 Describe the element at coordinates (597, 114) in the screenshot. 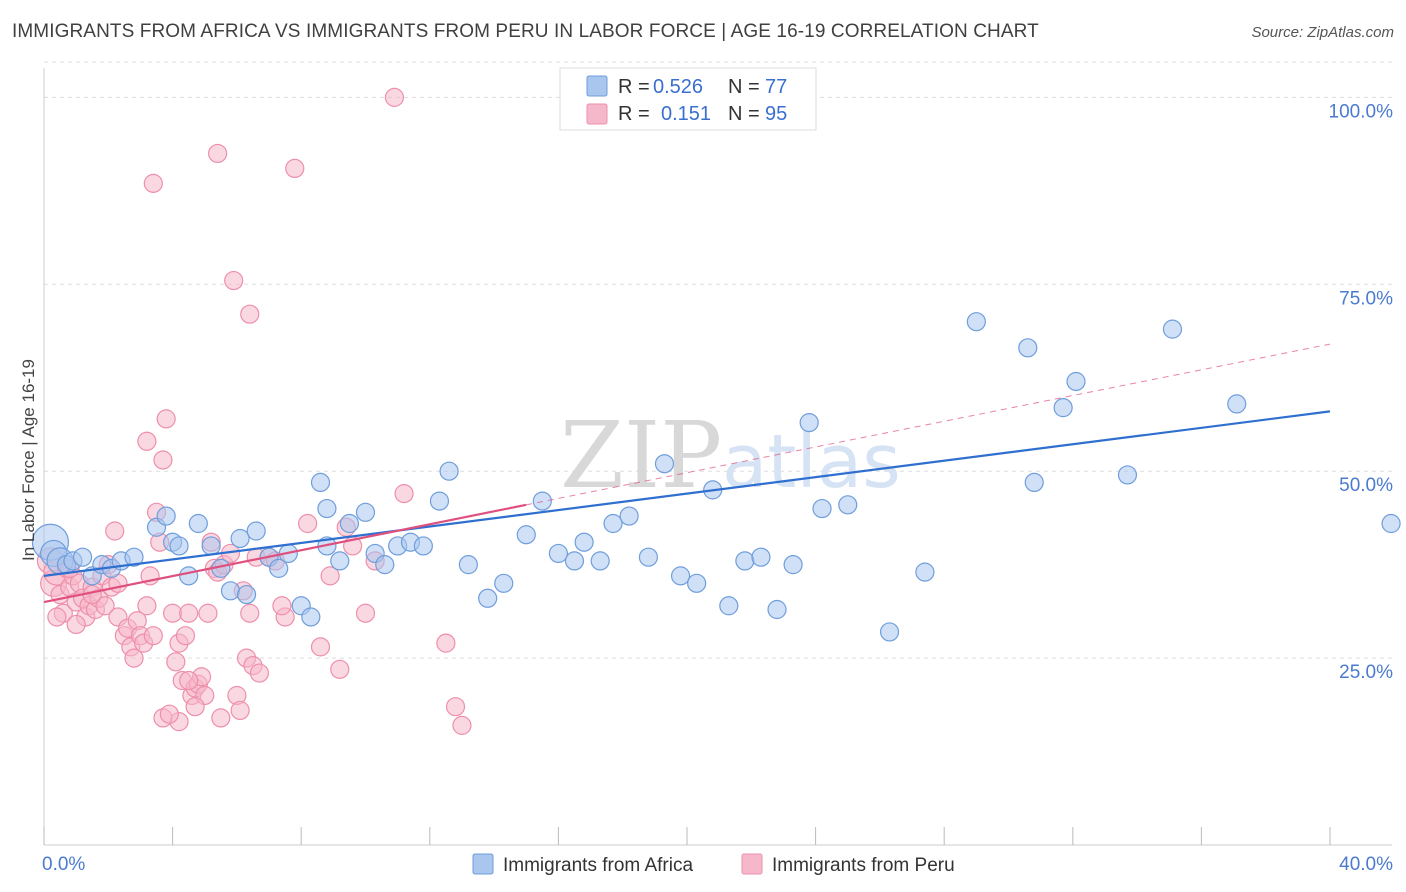

I see `legend-swatch-peru` at that location.